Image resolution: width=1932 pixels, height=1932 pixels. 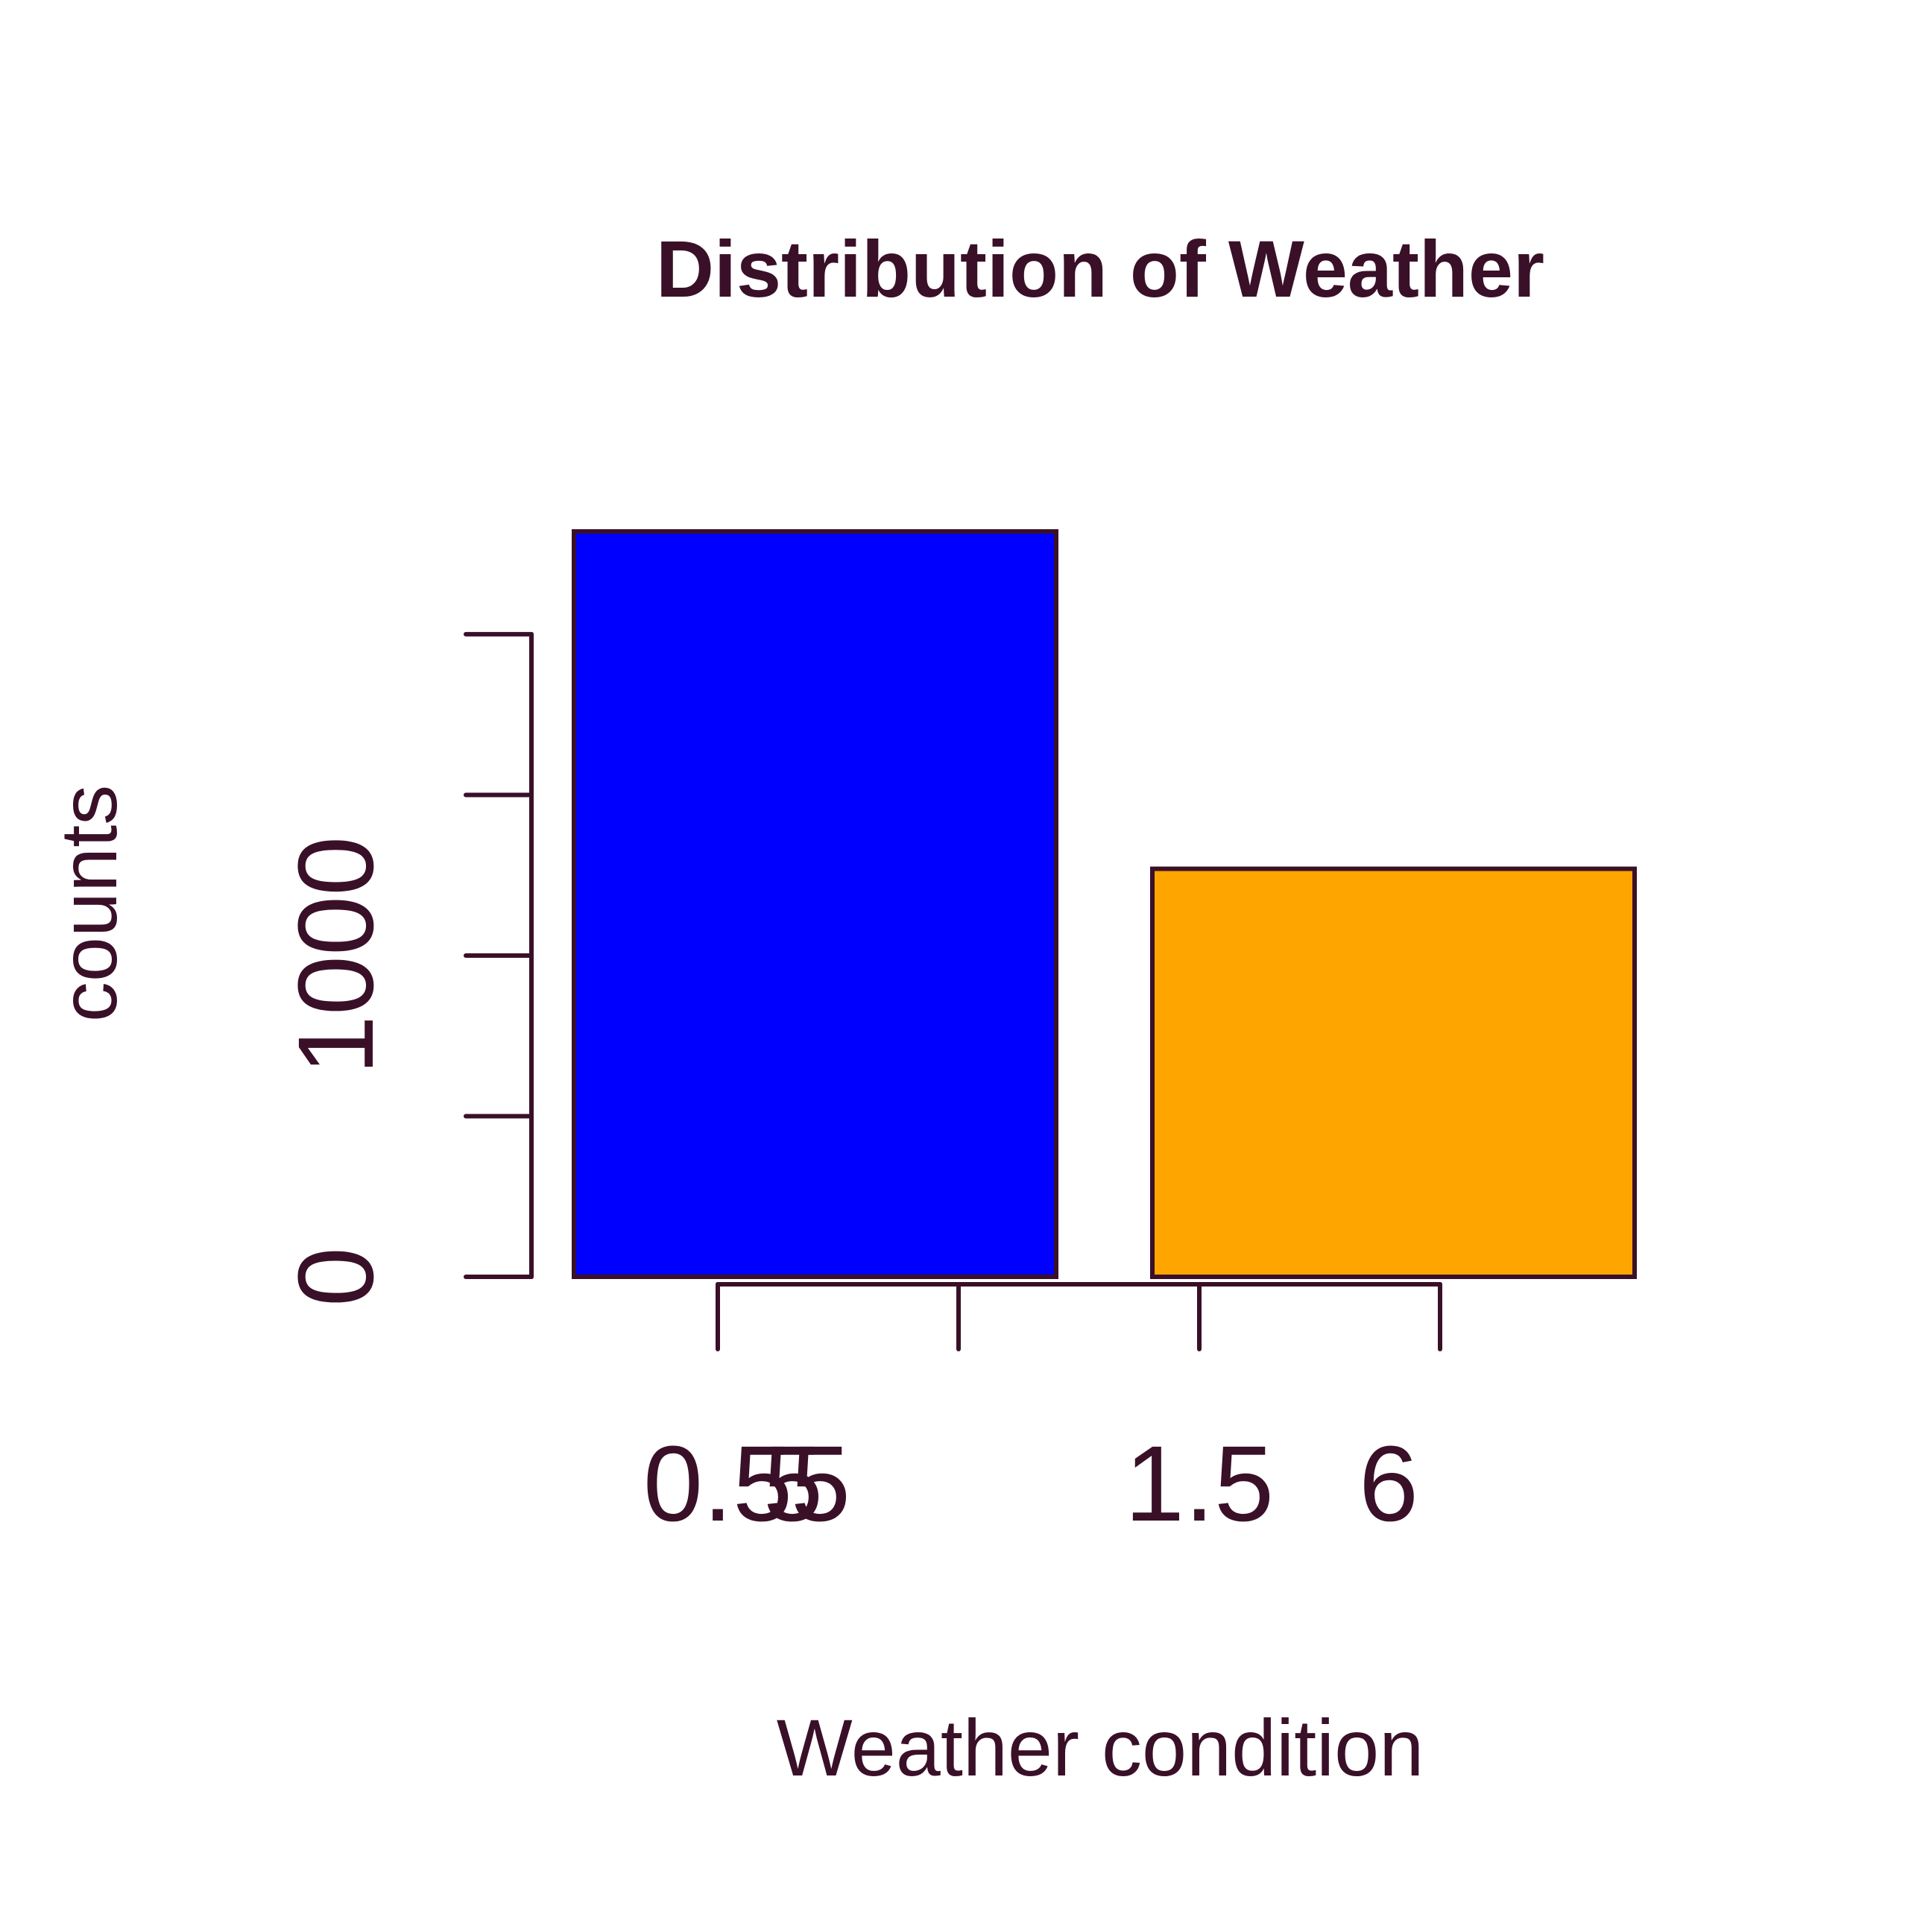 What do you see at coordinates (1388, 1484) in the screenshot?
I see `x-tick-label: 6` at bounding box center [1388, 1484].